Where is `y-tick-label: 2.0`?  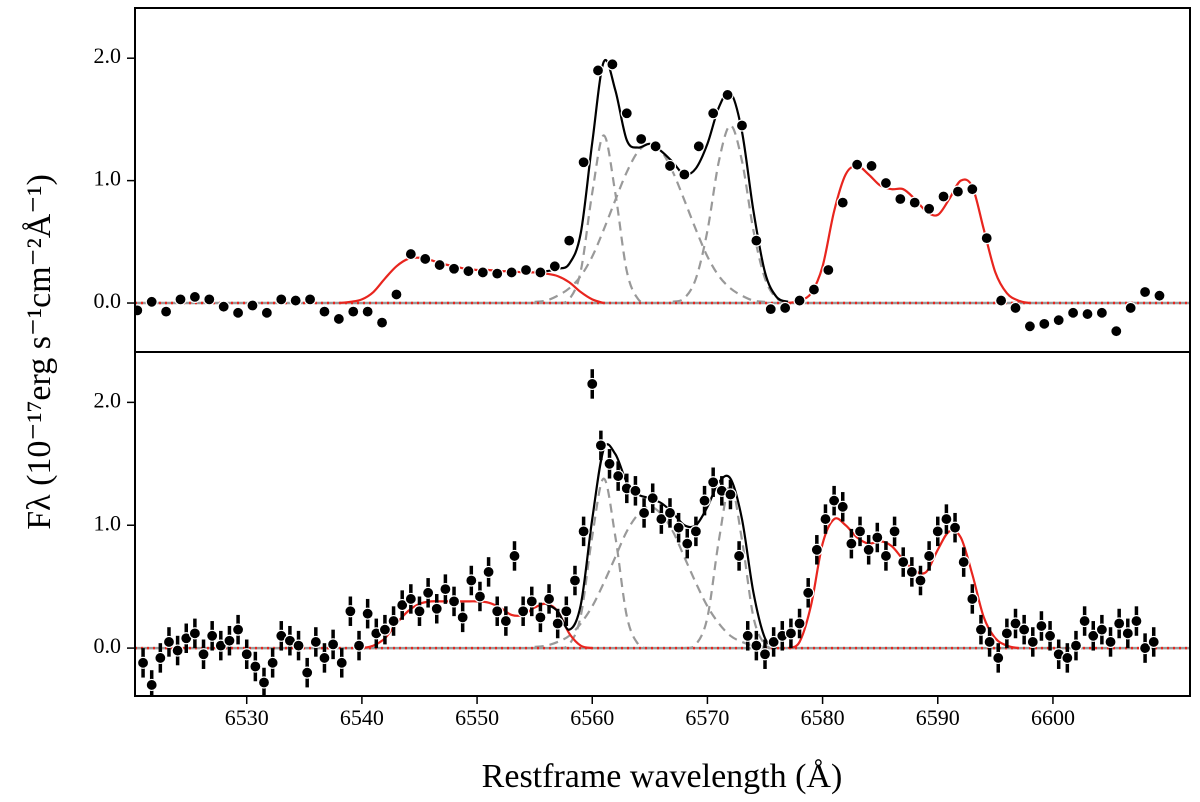 y-tick-label: 2.0 is located at coordinates (108, 399).